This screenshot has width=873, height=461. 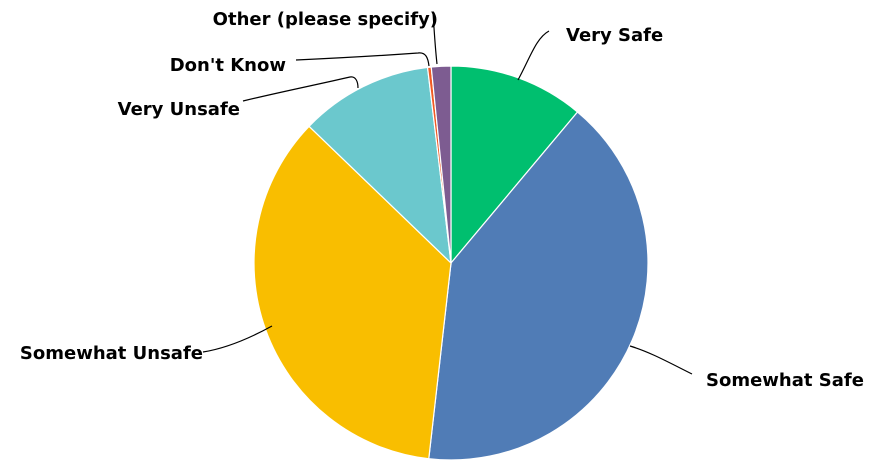 What do you see at coordinates (661, 360) in the screenshot?
I see `leader-line-somewhat-safe` at bounding box center [661, 360].